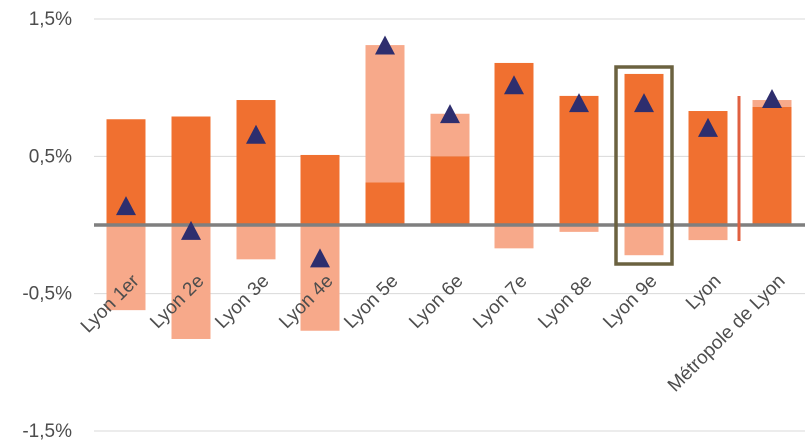  What do you see at coordinates (436, 302) in the screenshot?
I see `x-category-label: Lyon 6e` at bounding box center [436, 302].